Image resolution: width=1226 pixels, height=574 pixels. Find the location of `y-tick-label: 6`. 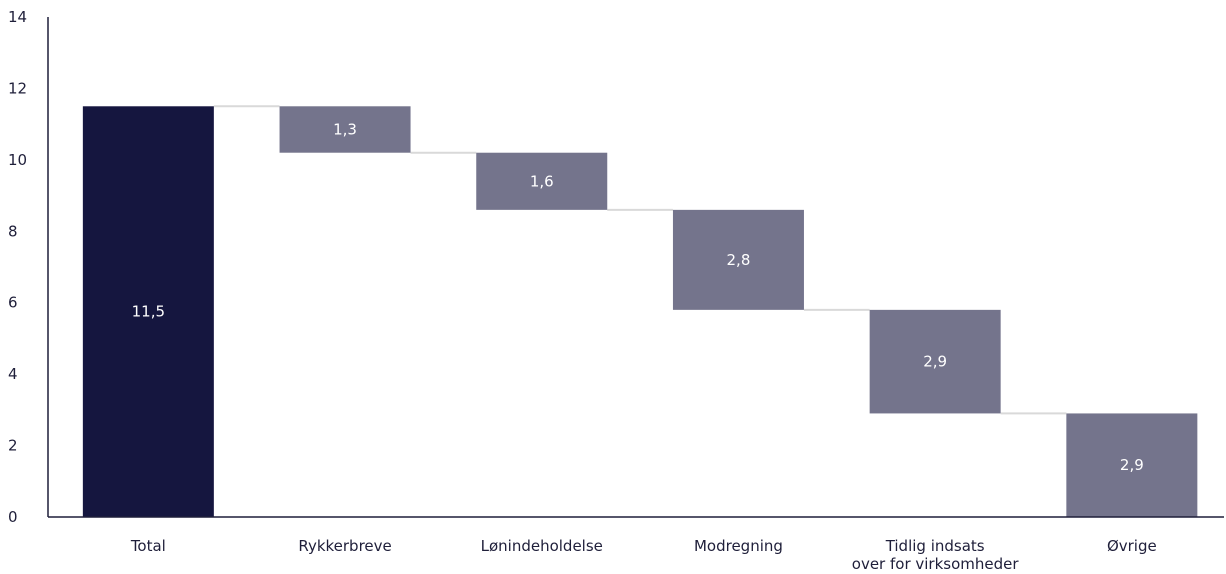

y-tick-label: 6 is located at coordinates (13, 303).